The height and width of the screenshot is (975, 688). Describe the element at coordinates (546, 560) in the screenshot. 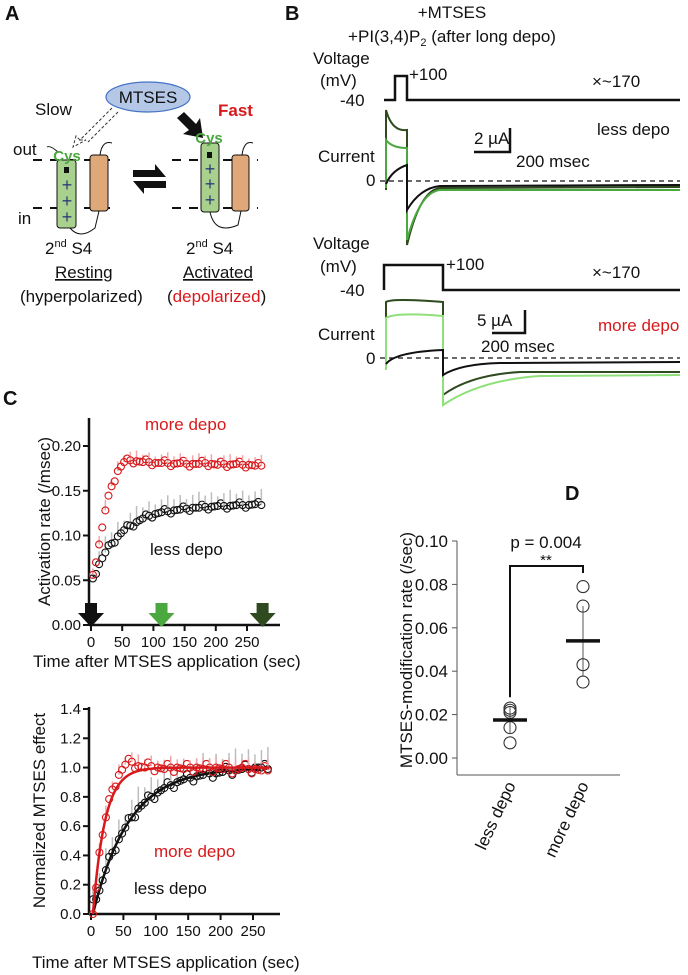

I see `significance-stars: **` at that location.